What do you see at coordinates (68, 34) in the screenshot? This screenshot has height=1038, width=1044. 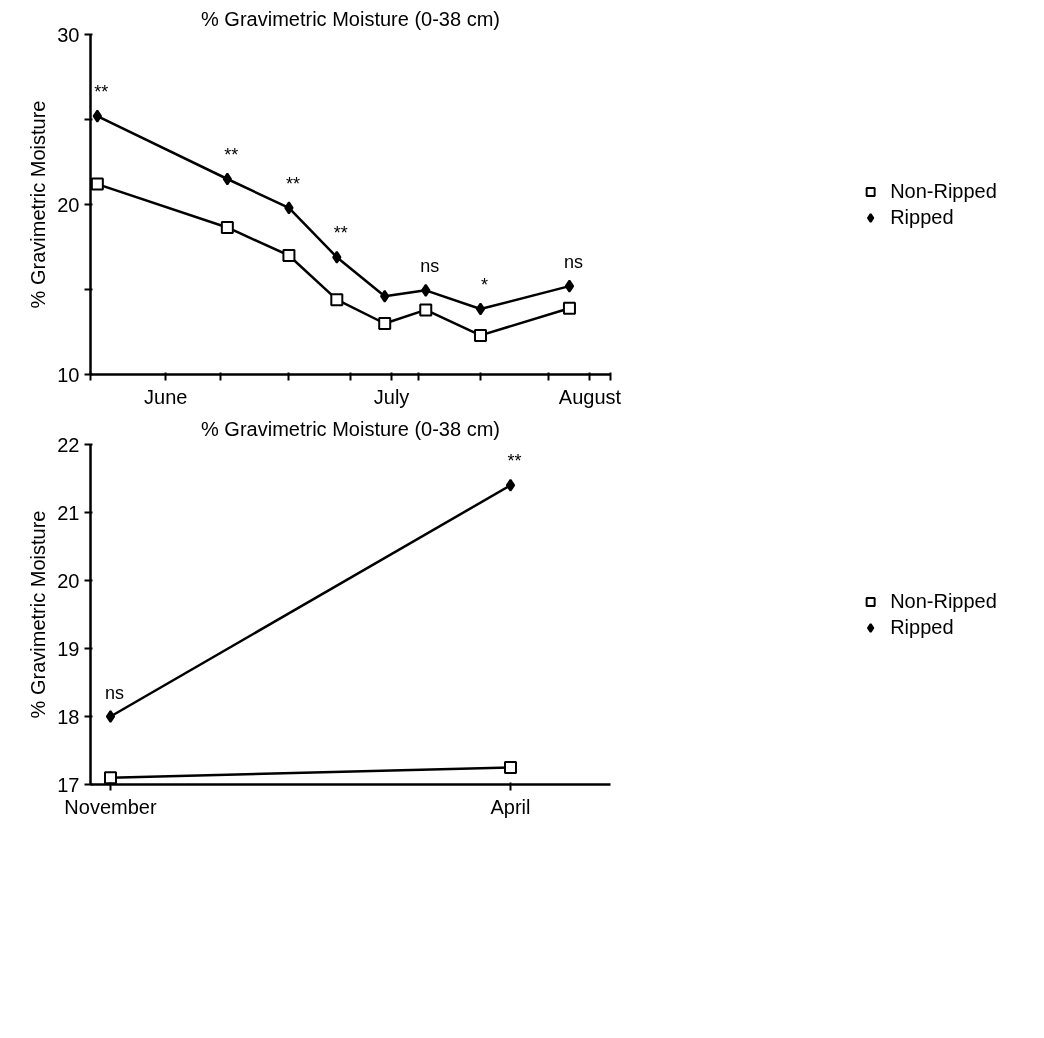 I see `y-tick-label: 30` at bounding box center [68, 34].